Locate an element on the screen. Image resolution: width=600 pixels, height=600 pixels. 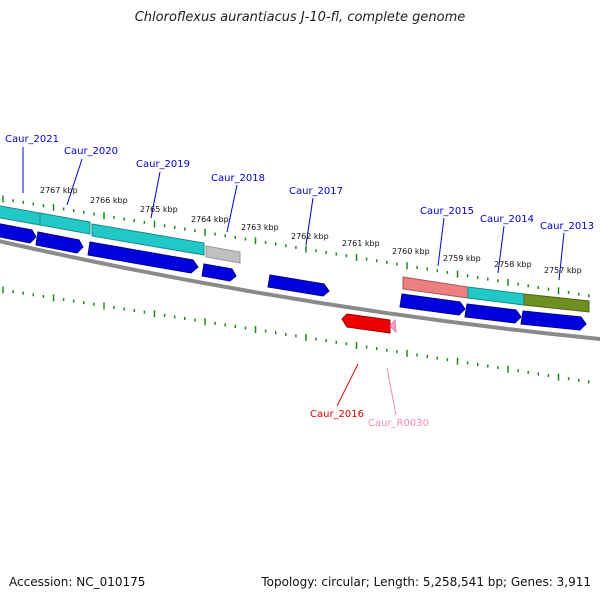
gene-label-caur-r0030: Caur_R0030 is located at coordinates (398, 423).